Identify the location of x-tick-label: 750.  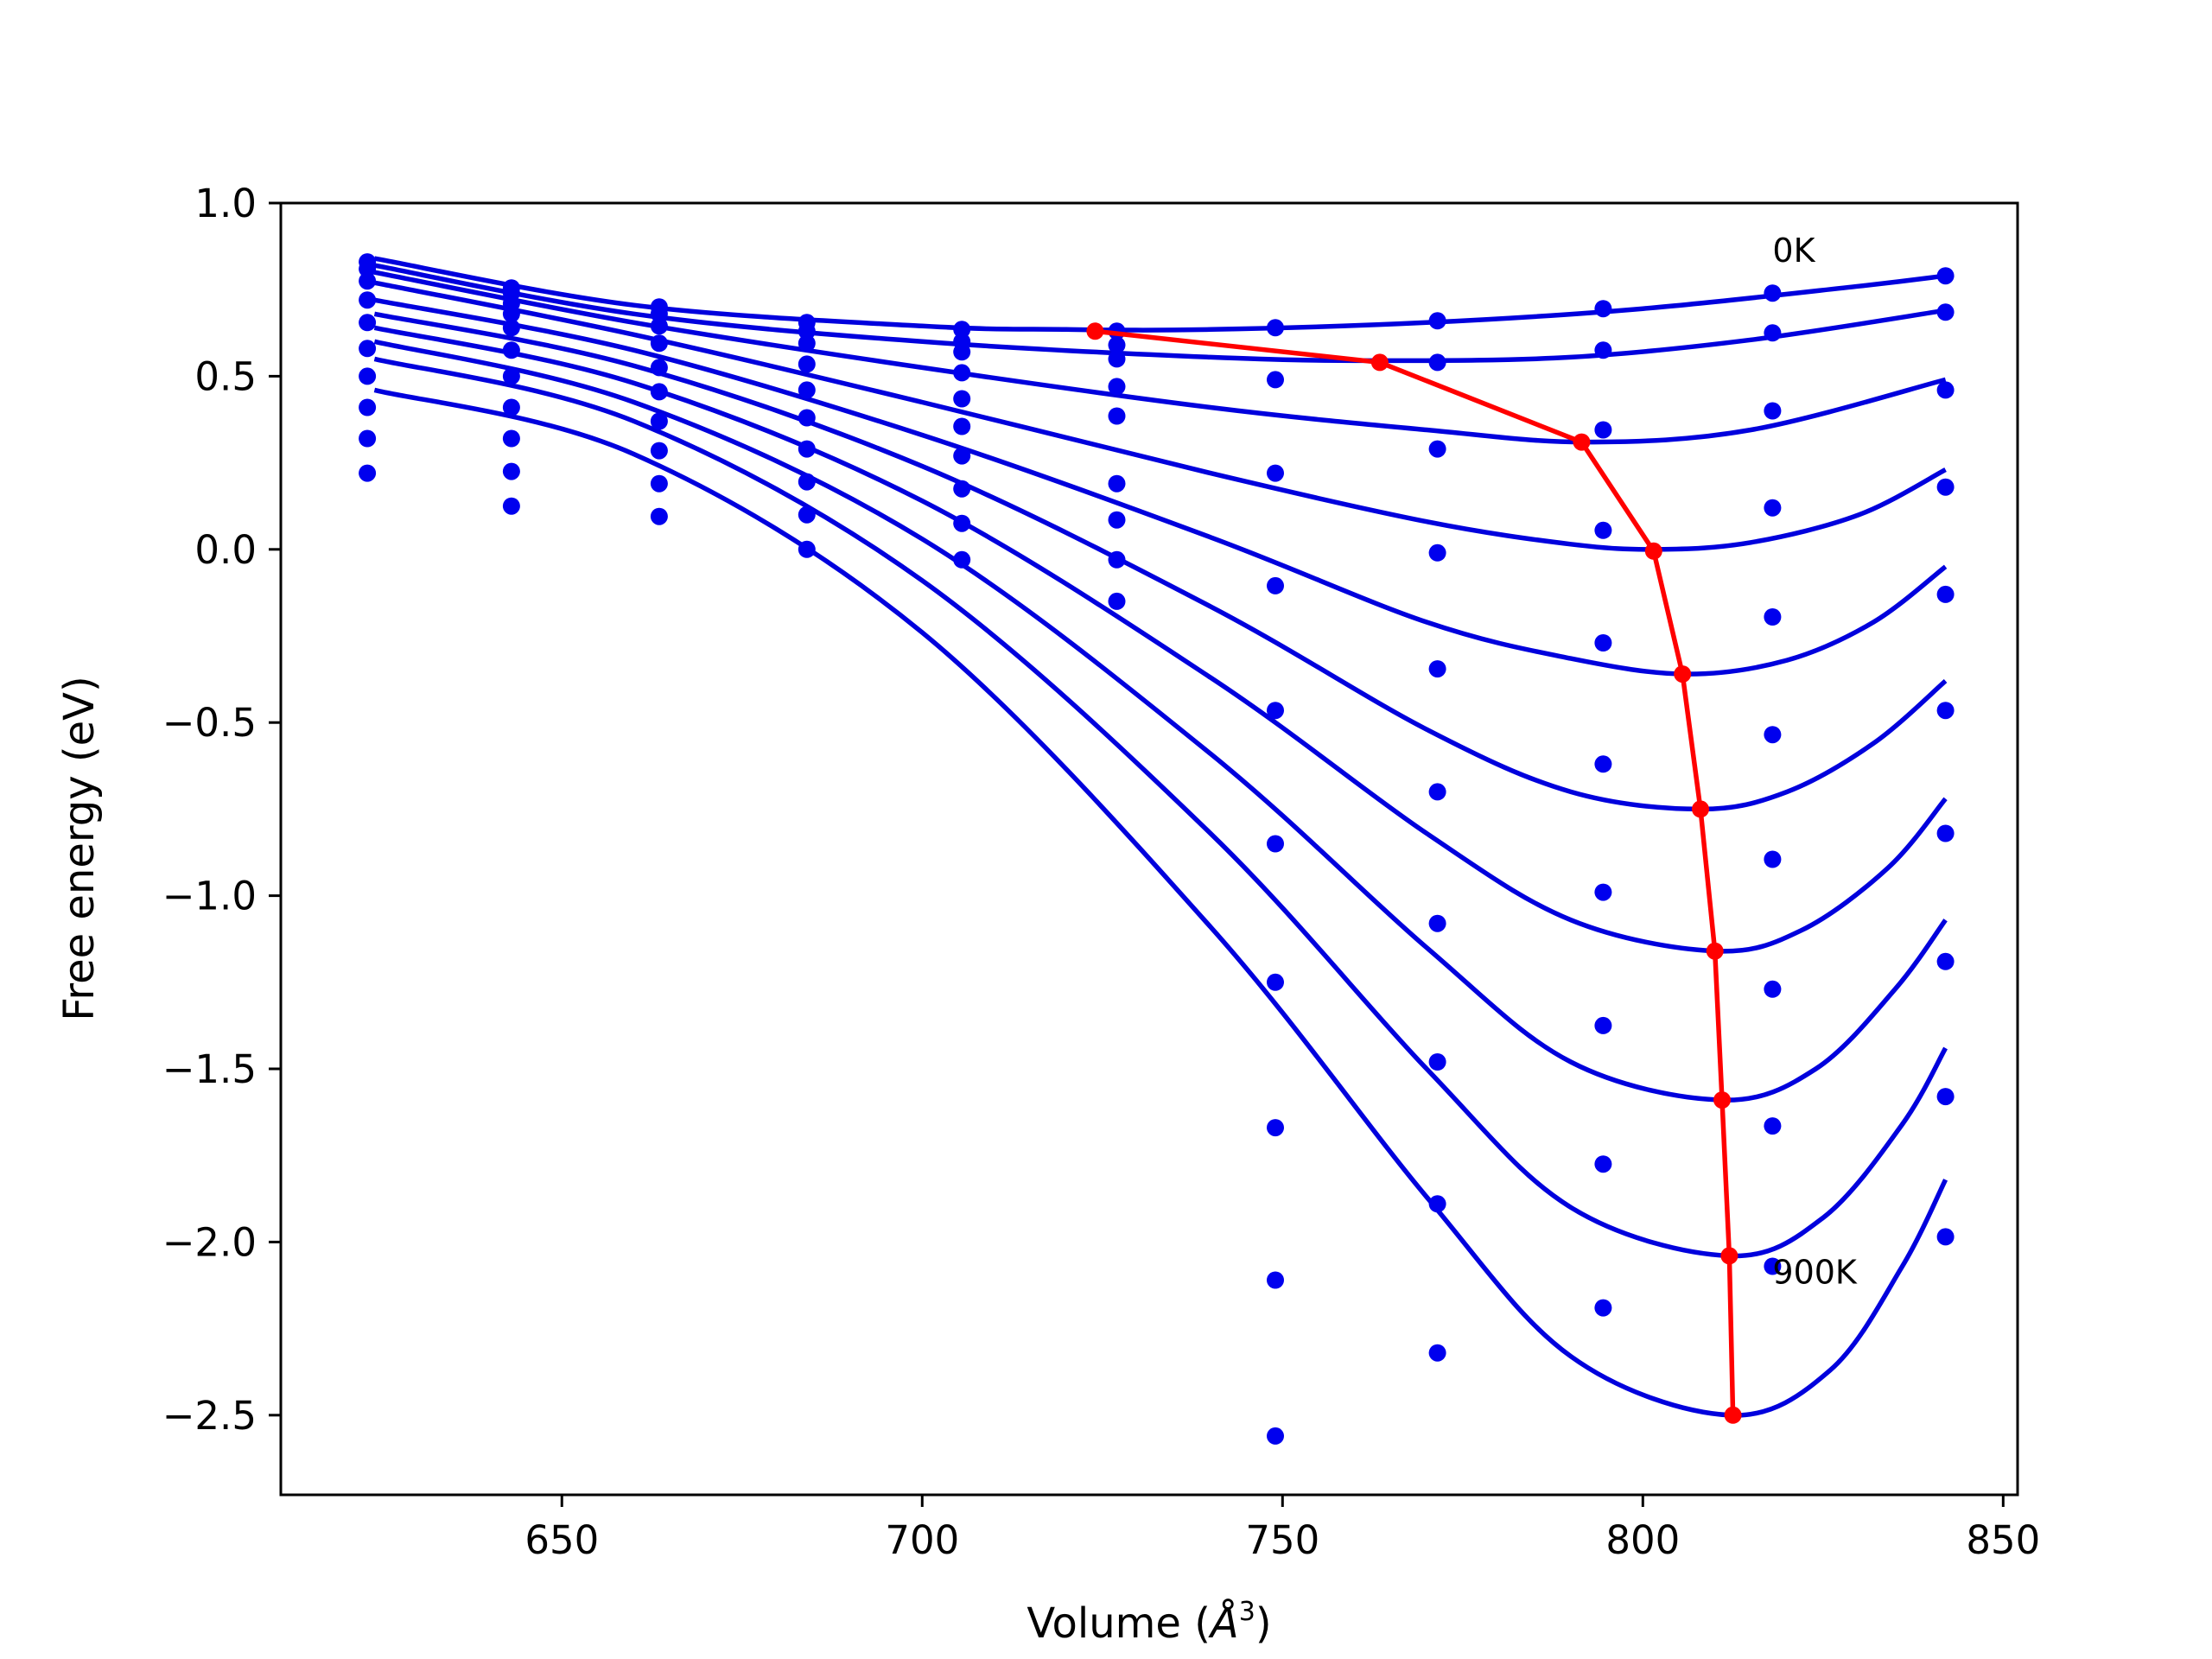
(1282, 1540).